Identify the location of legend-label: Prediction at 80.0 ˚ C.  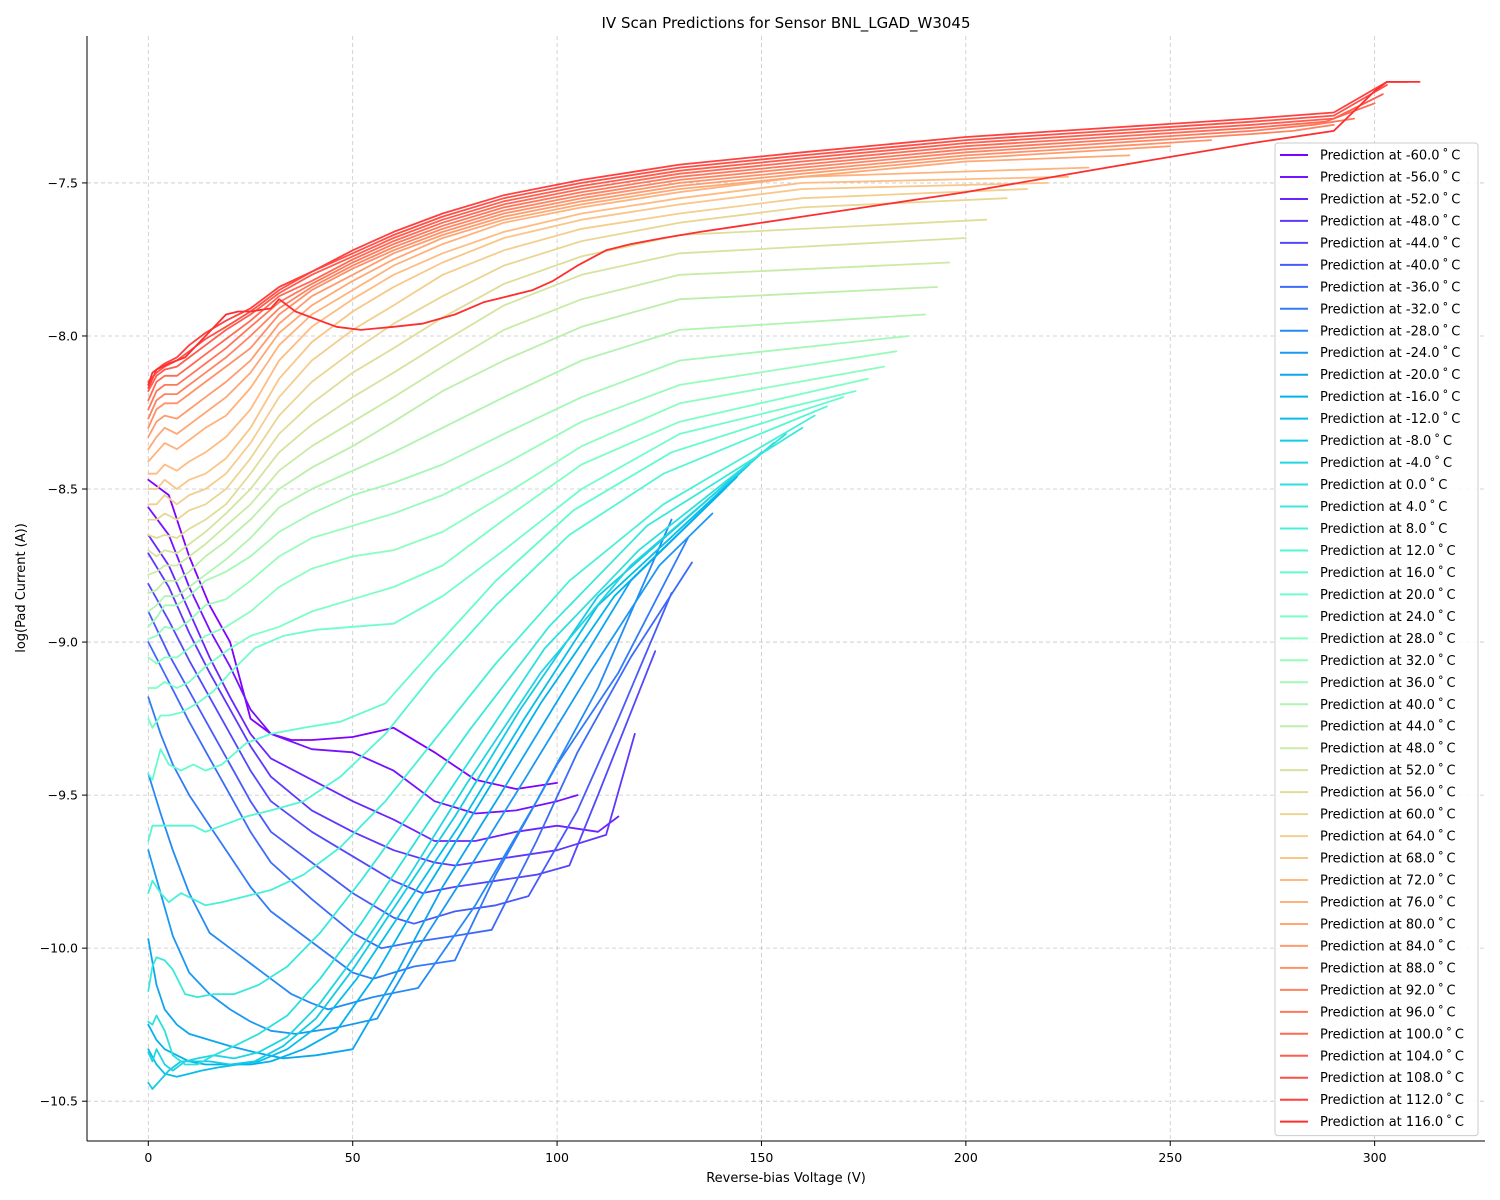
(1388, 924).